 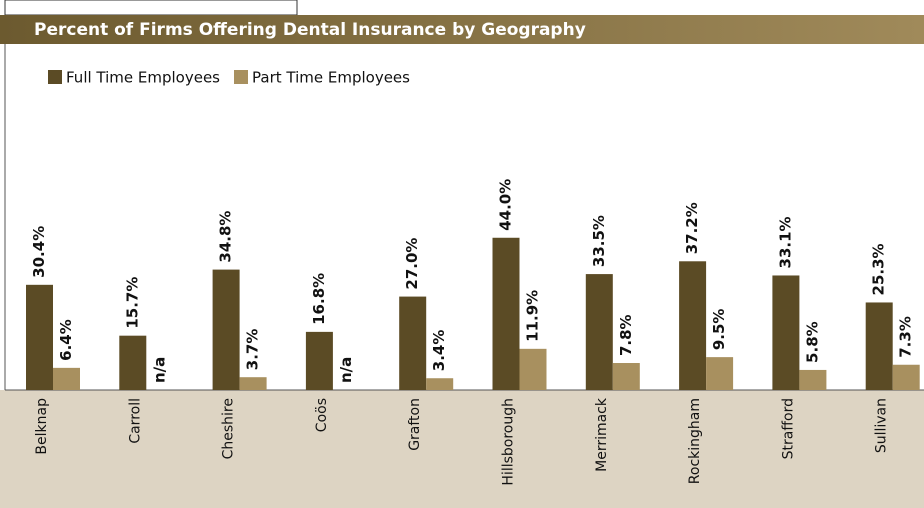 I want to click on x-tick-label: Rockingham, so click(x=695, y=441).